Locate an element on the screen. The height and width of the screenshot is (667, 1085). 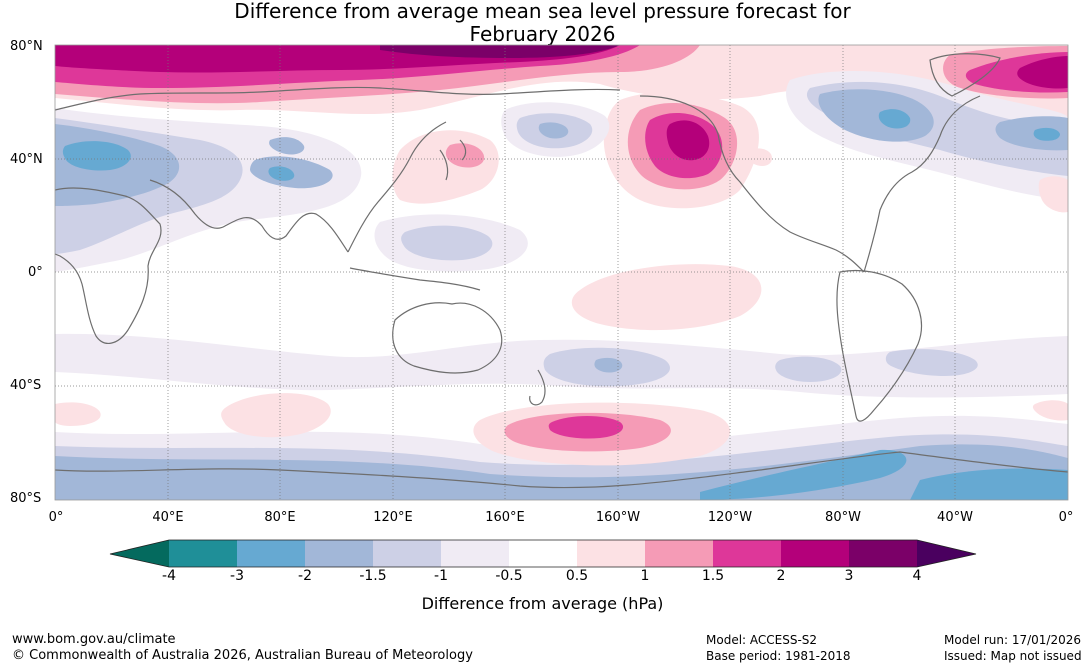
colorbar-label: -2 is located at coordinates (305, 576).